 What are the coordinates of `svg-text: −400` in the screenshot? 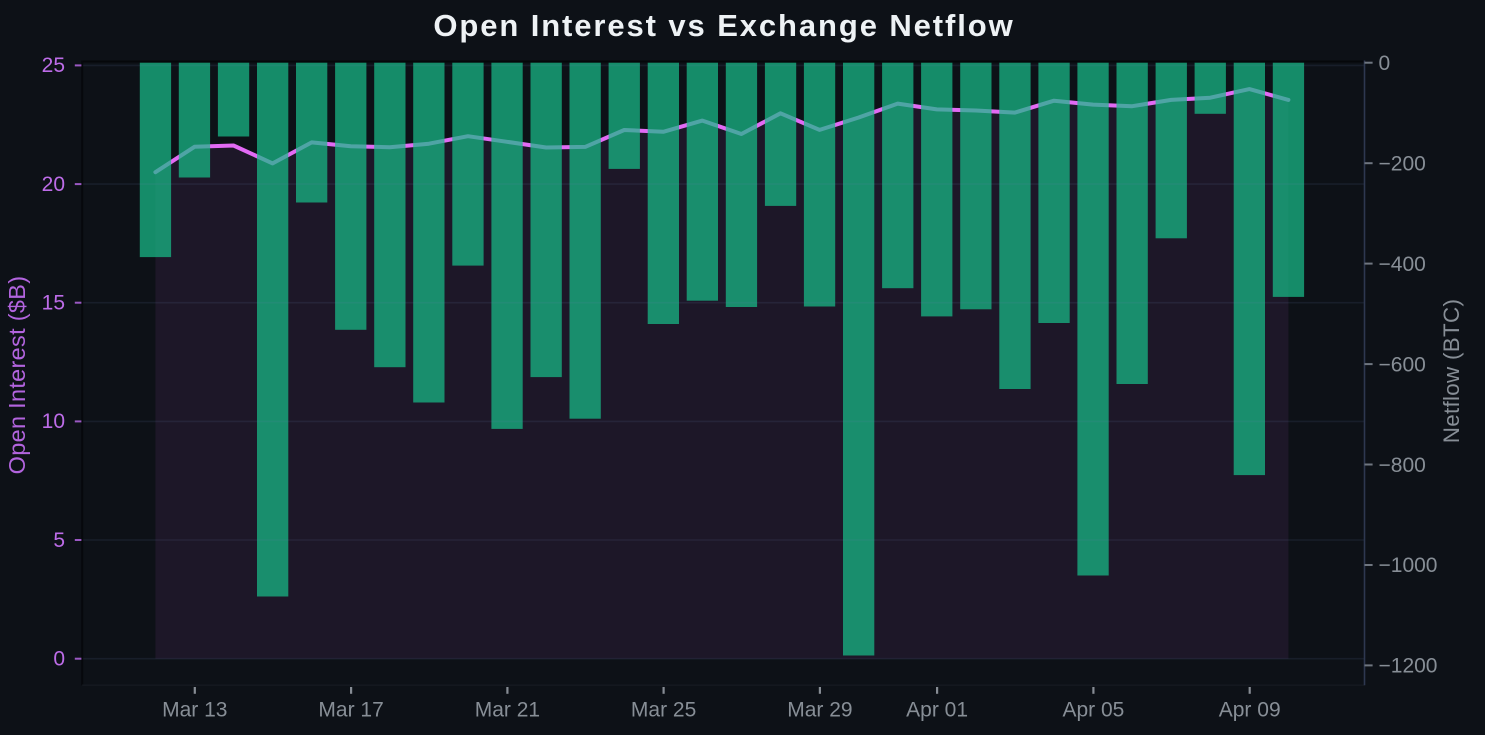 It's located at (1402, 264).